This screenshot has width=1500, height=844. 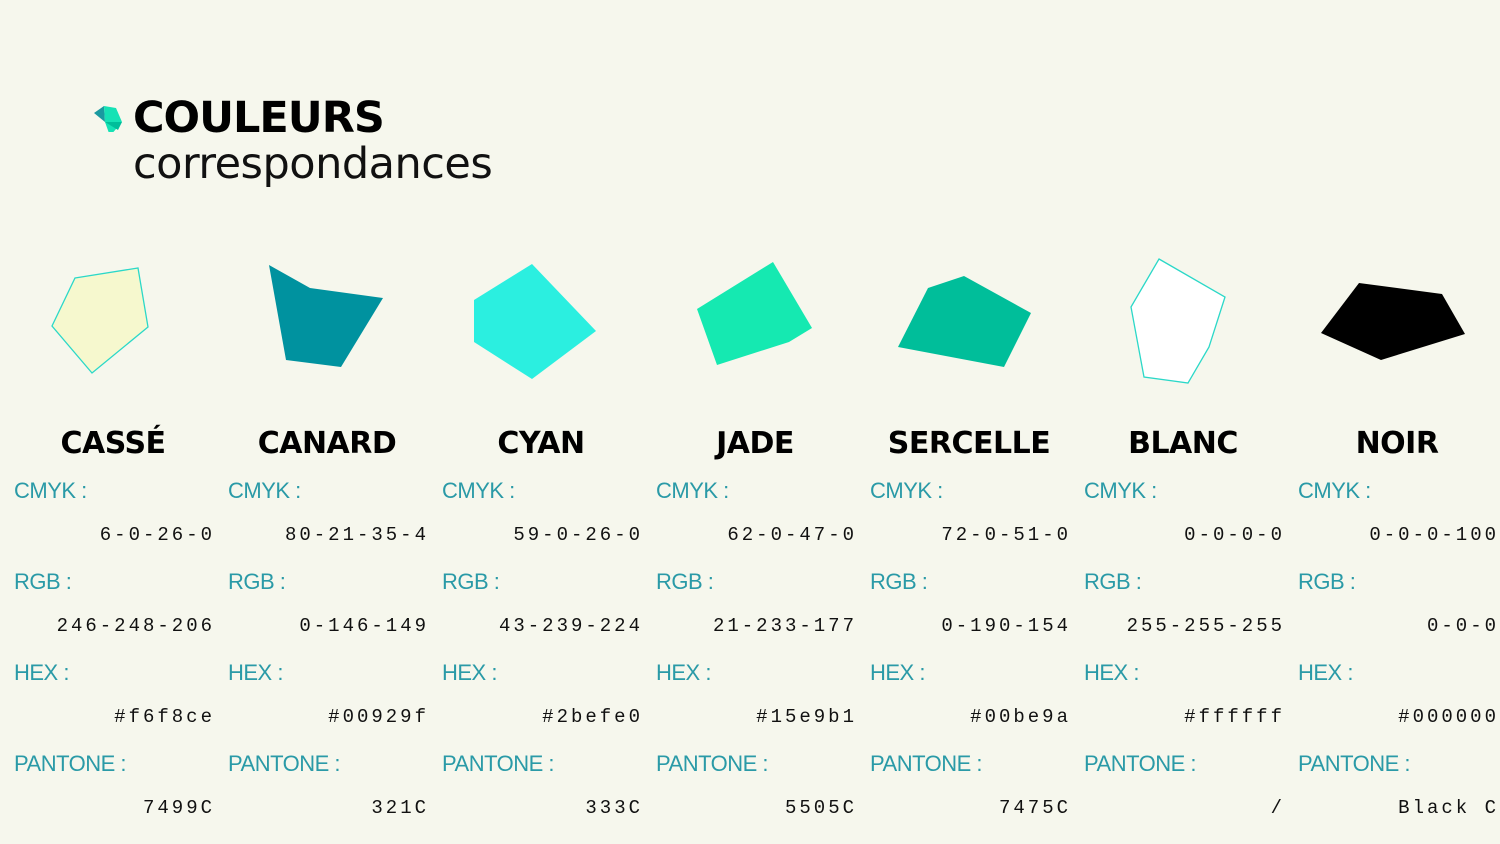 What do you see at coordinates (378, 717) in the screenshot?
I see `hex-value: #00929f` at bounding box center [378, 717].